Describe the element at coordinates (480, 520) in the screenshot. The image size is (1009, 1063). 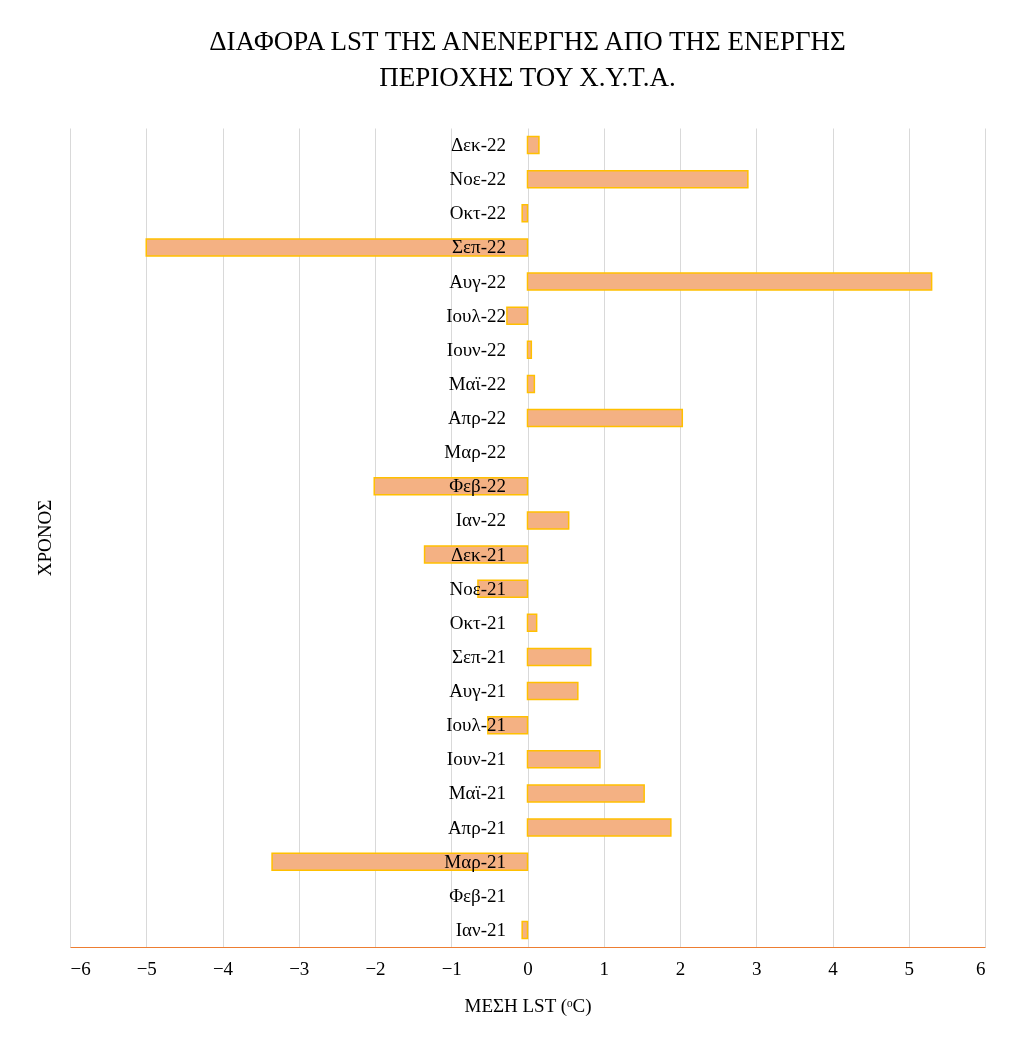
I see `y-tick-label: Ιαν-22` at that location.